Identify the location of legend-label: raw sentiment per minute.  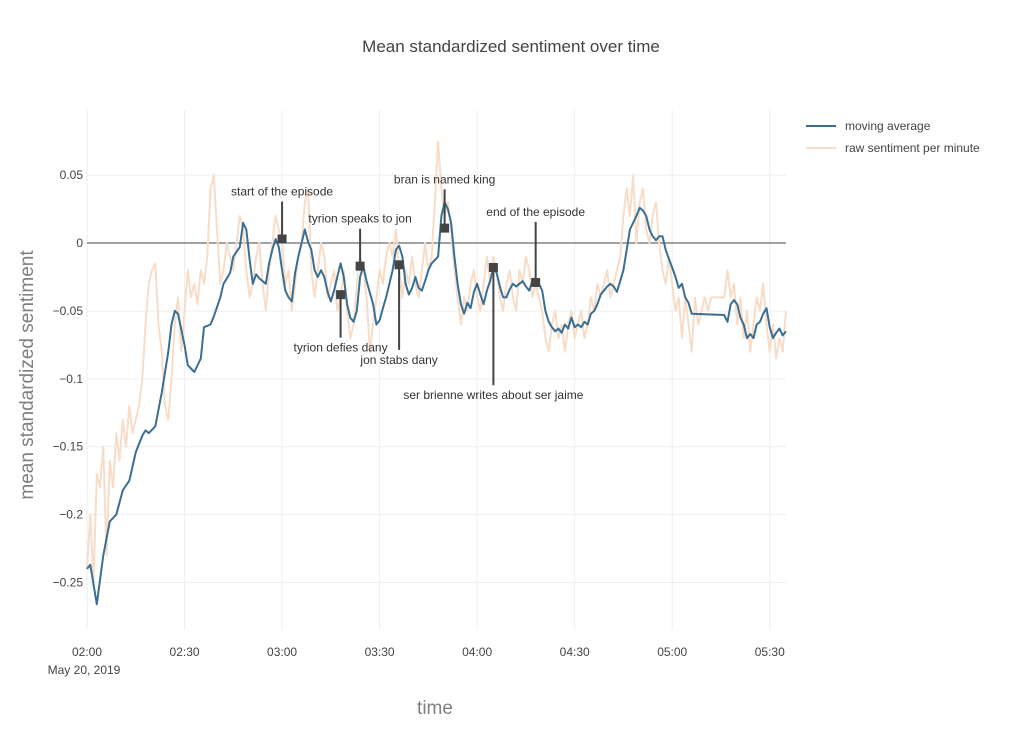
(912, 148).